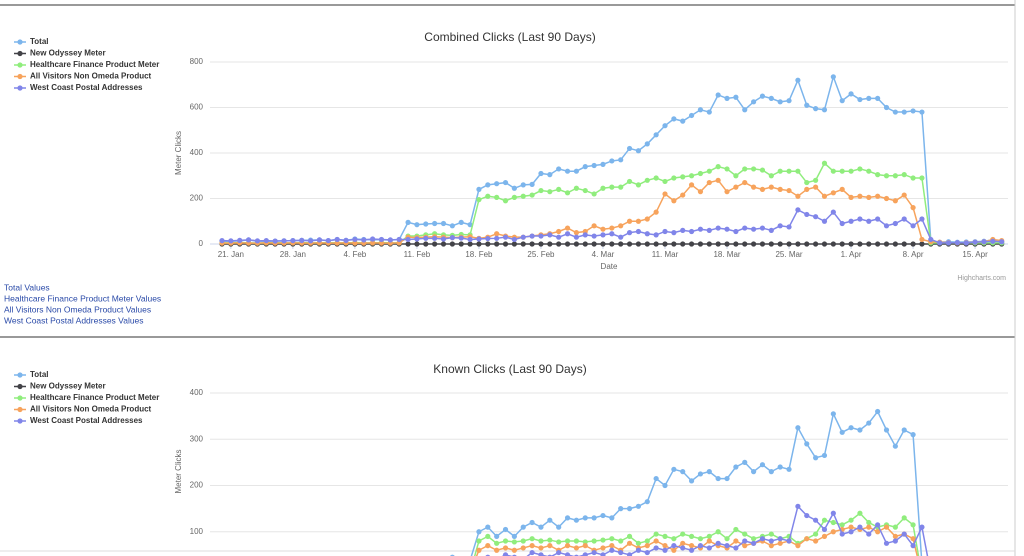 The image size is (1024, 556). I want to click on y-tick-label: 800, so click(197, 61).